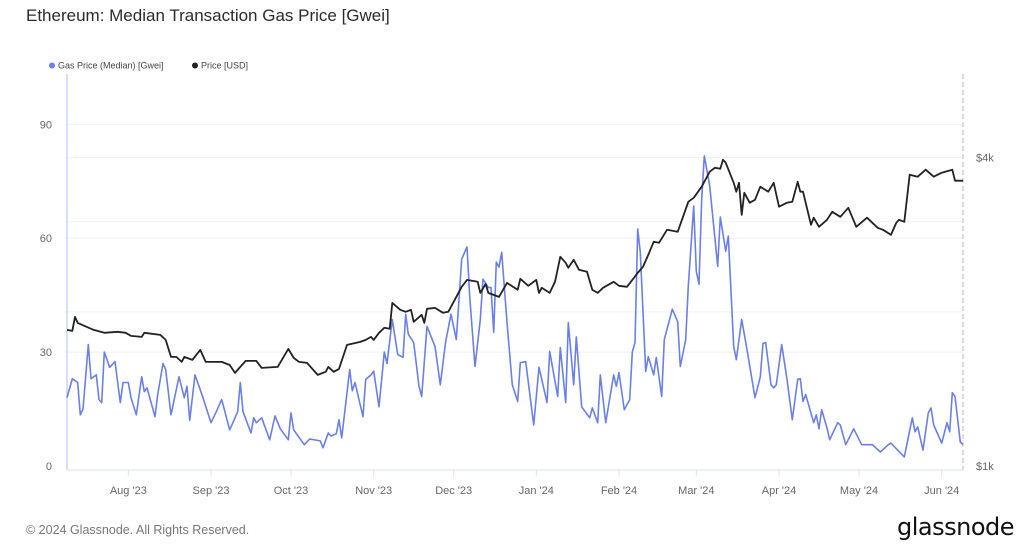 This screenshot has height=552, width=1024. I want to click on y-left-tick-label: 90, so click(46, 125).